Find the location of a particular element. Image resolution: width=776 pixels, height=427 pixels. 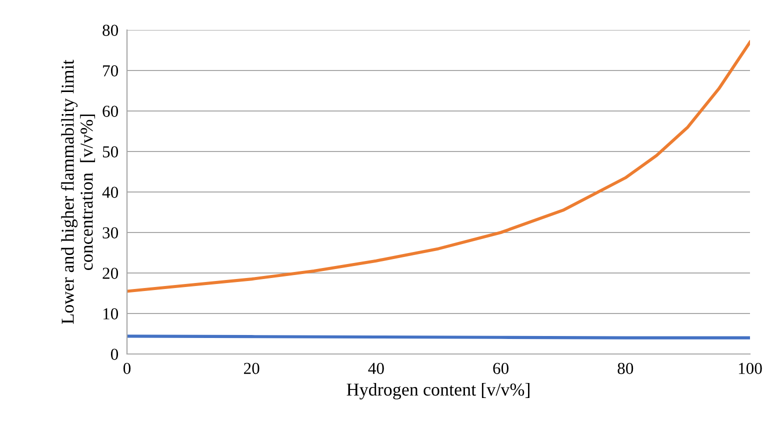

y-tick-label: 20 is located at coordinates (110, 273).